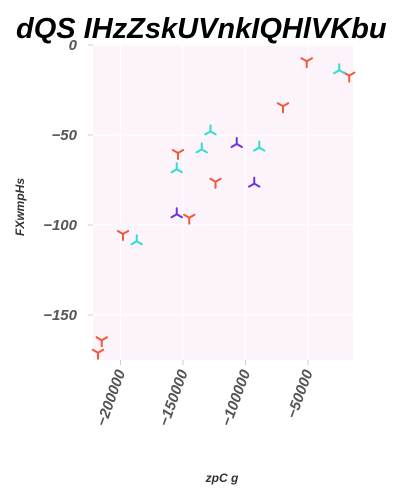 The image size is (400, 500). What do you see at coordinates (222, 478) in the screenshot?
I see `x-axis-label: zpC g` at bounding box center [222, 478].